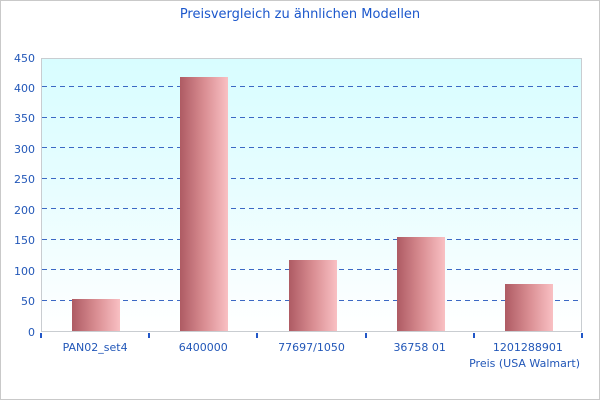 This screenshot has height=400, width=600. What do you see at coordinates (524, 363) in the screenshot?
I see `x-axis-title: Preis (USA Walmart)` at bounding box center [524, 363].